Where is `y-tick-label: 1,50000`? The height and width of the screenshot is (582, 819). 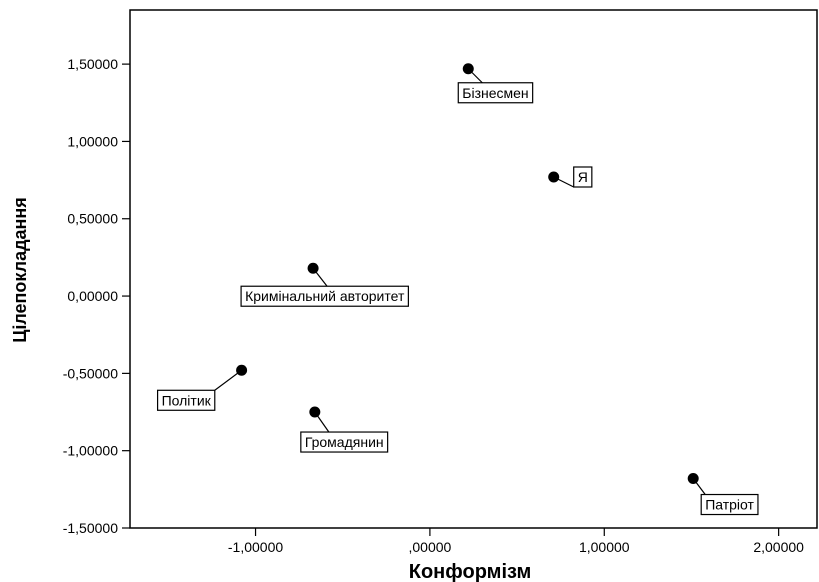 y-tick-label: 1,50000 is located at coordinates (92, 64).